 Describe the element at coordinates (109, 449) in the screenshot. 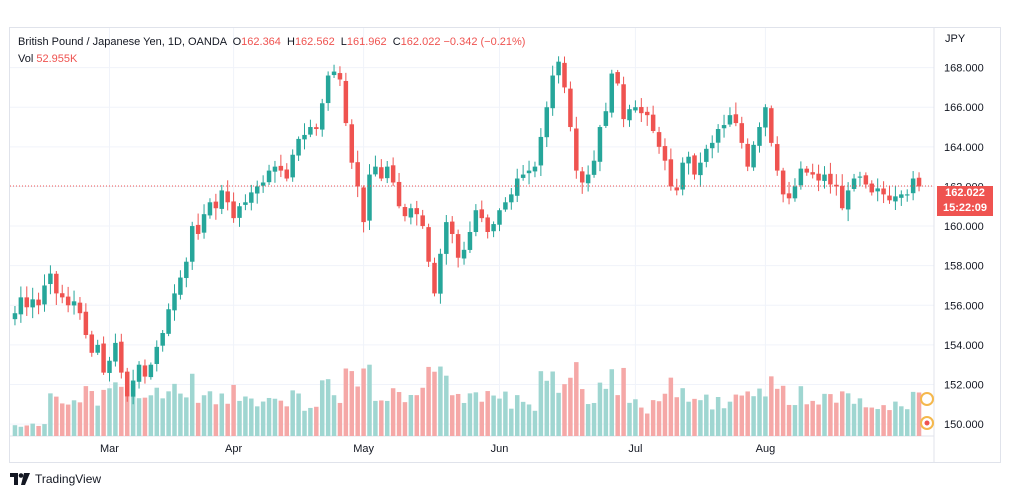

I see `x-tick-label: Mar` at that location.